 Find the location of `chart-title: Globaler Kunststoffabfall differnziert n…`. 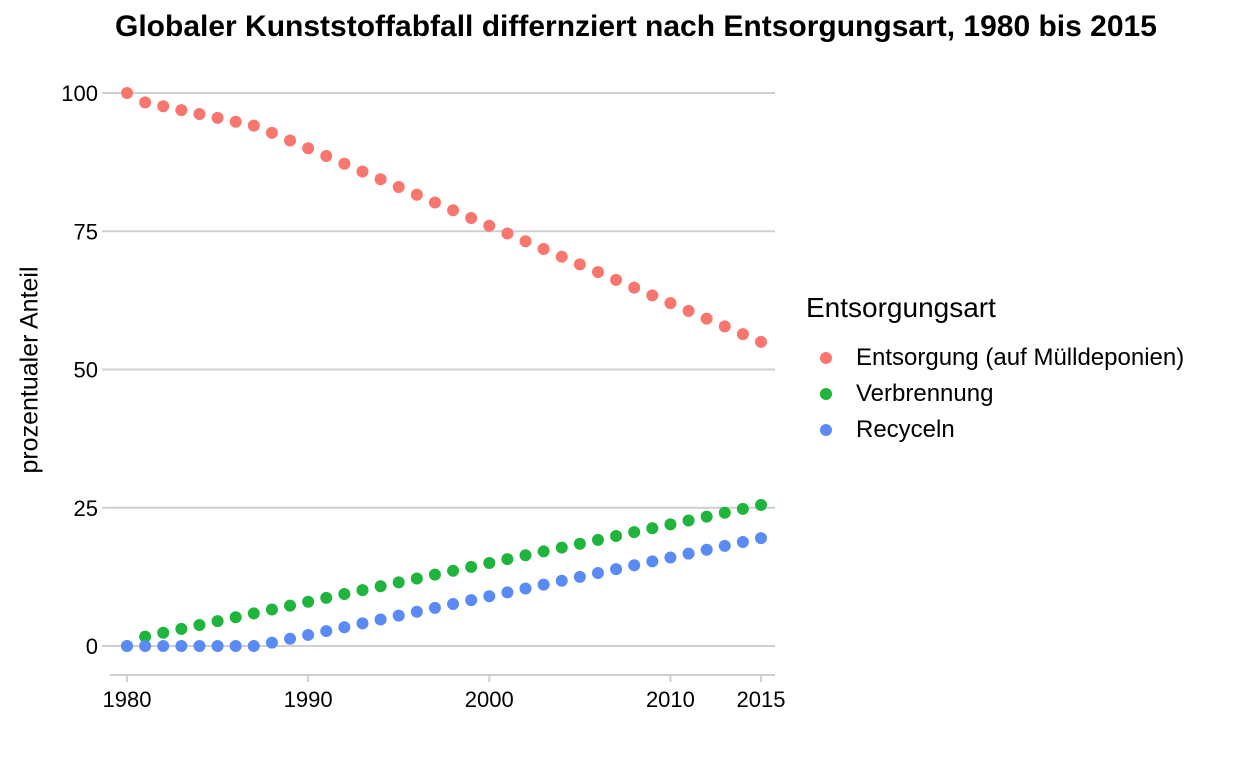

chart-title: Globaler Kunststoffabfall differnziert n… is located at coordinates (636, 26).